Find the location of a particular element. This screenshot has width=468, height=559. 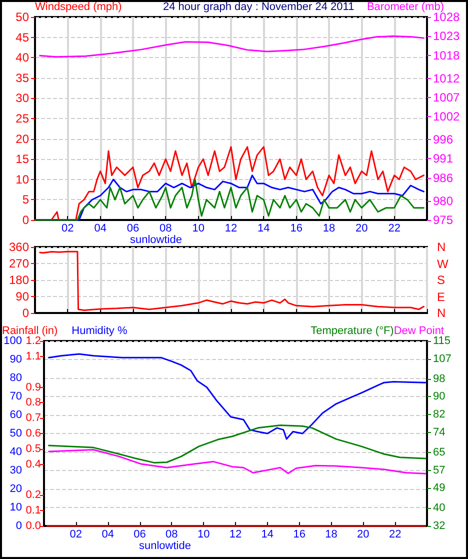

y2-tick-label: 65 is located at coordinates (439, 452).